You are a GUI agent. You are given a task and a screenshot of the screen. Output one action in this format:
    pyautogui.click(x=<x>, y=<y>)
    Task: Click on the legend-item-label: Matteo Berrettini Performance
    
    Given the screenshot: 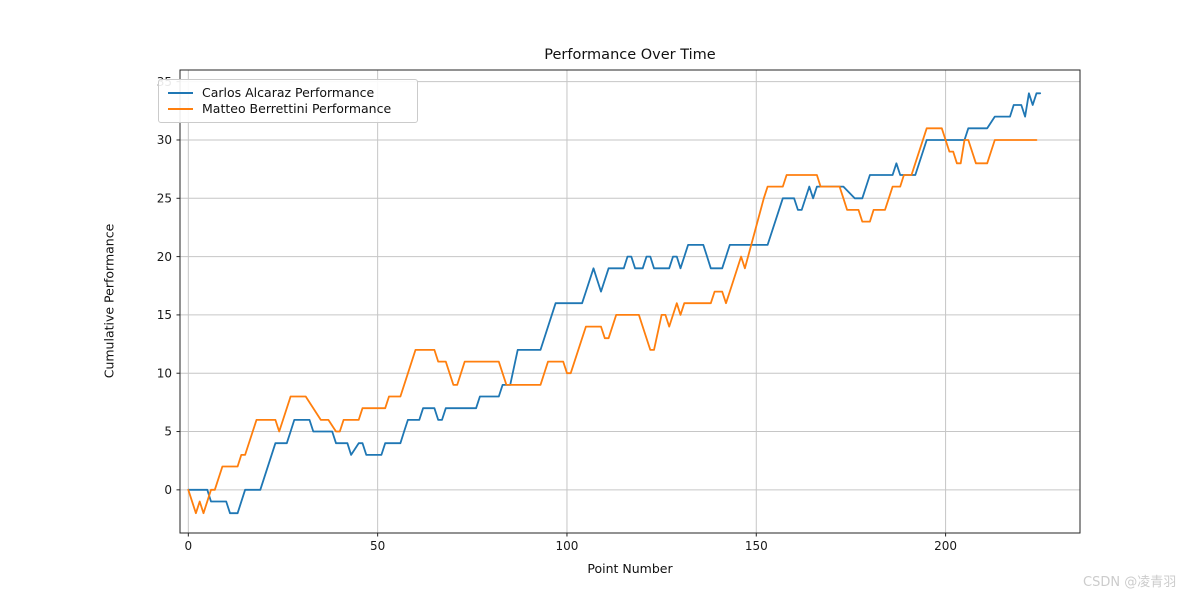 What is the action you would take?
    pyautogui.click(x=297, y=109)
    